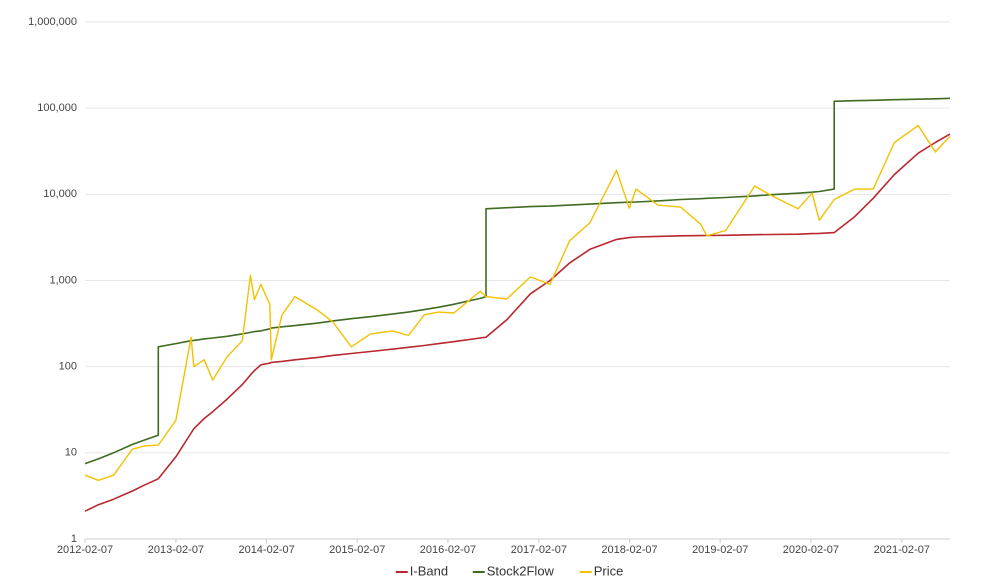 Image resolution: width=1000 pixels, height=588 pixels. Describe the element at coordinates (811, 550) in the screenshot. I see `x-tick-label: 2020-02-07` at that location.